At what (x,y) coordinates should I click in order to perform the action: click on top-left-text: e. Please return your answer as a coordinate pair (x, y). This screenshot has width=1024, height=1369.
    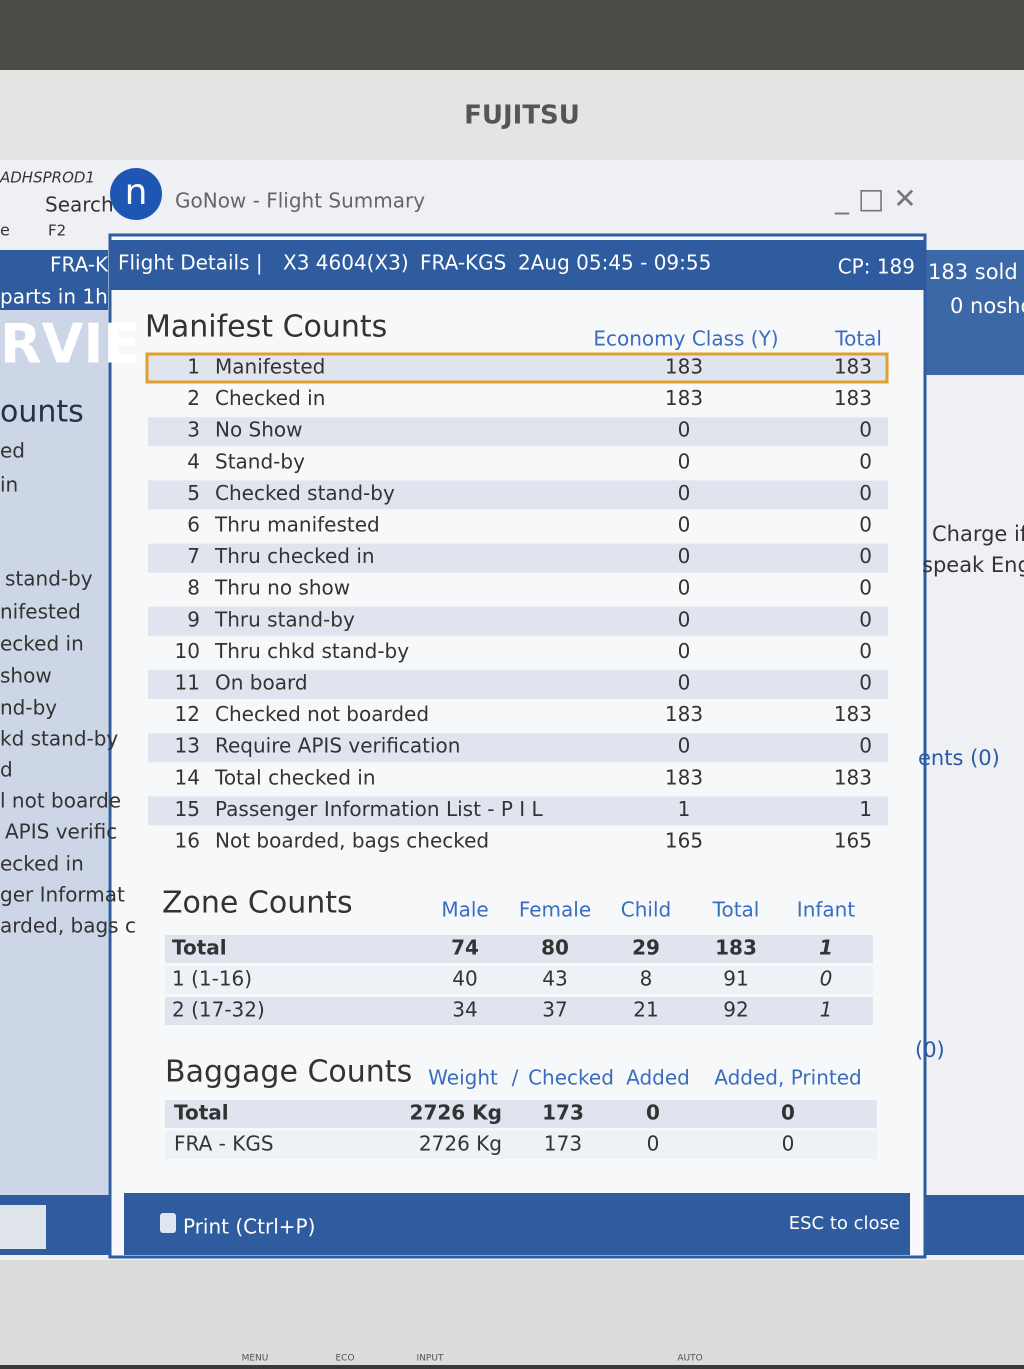
    Looking at the image, I should click on (5, 230).